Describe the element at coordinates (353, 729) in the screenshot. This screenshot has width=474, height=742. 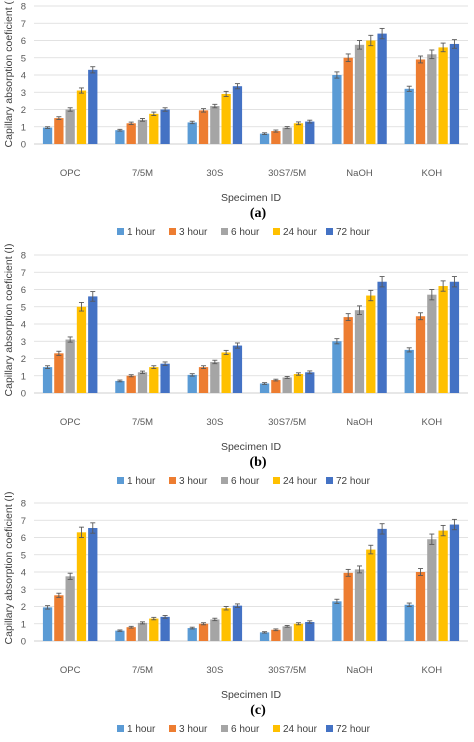
I see `legend-label: 72 hour` at that location.